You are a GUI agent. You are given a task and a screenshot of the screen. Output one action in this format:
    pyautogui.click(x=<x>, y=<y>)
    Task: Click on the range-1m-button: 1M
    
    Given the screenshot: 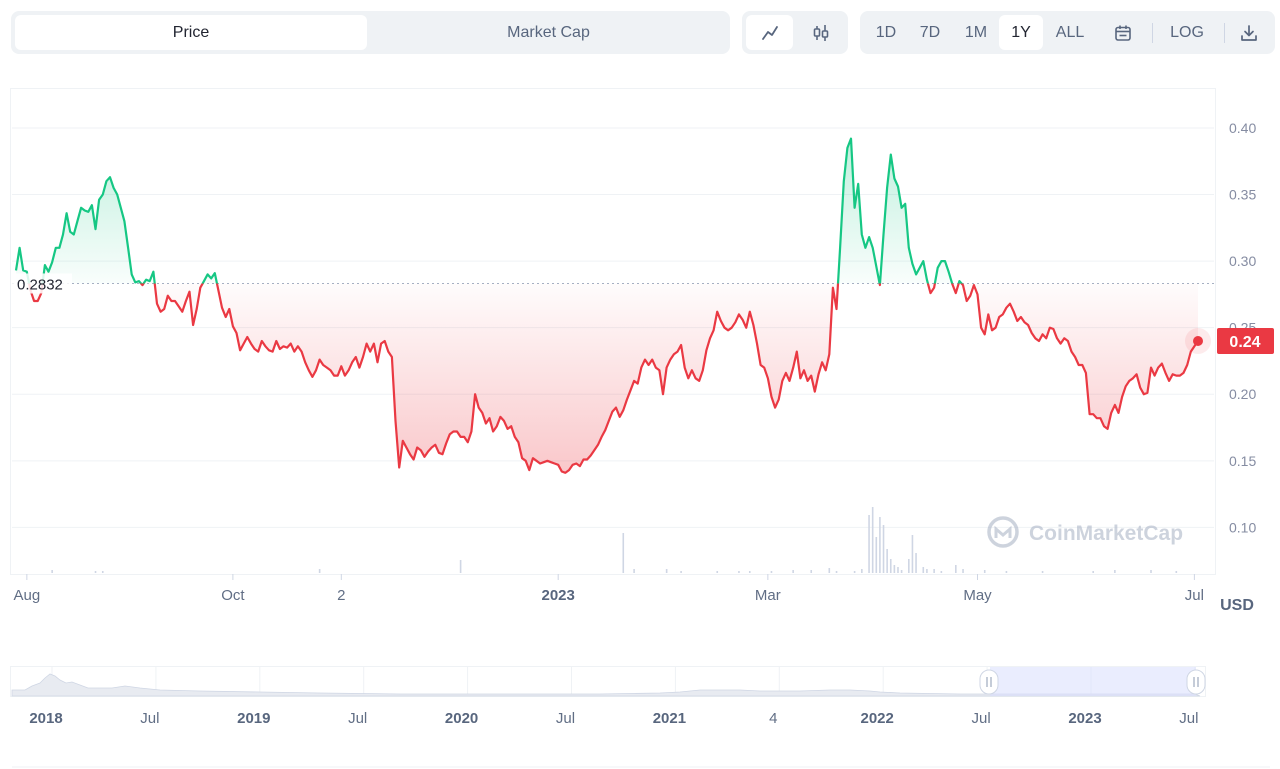 What is the action you would take?
    pyautogui.click(x=976, y=32)
    